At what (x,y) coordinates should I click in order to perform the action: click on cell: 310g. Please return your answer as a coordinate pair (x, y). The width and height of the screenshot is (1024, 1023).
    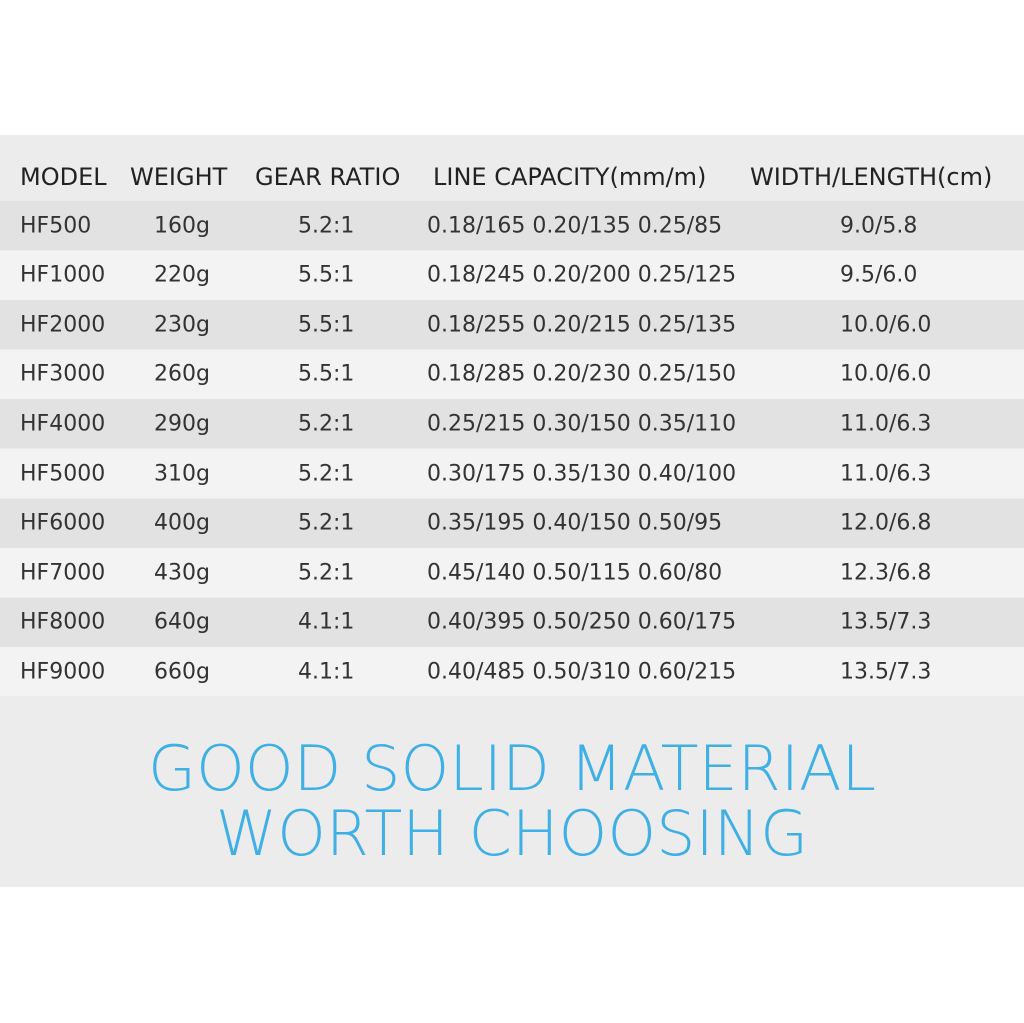
    Looking at the image, I should click on (182, 473).